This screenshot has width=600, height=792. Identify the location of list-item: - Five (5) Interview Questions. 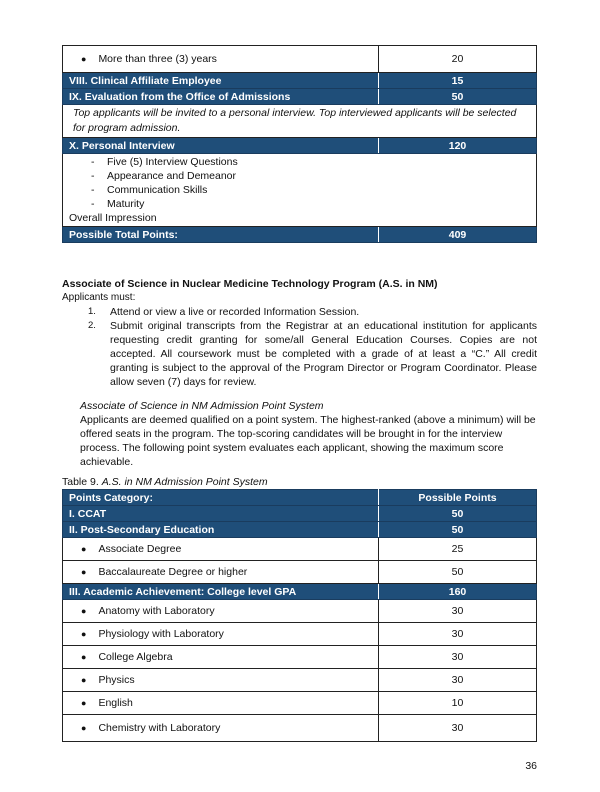
(164, 162).